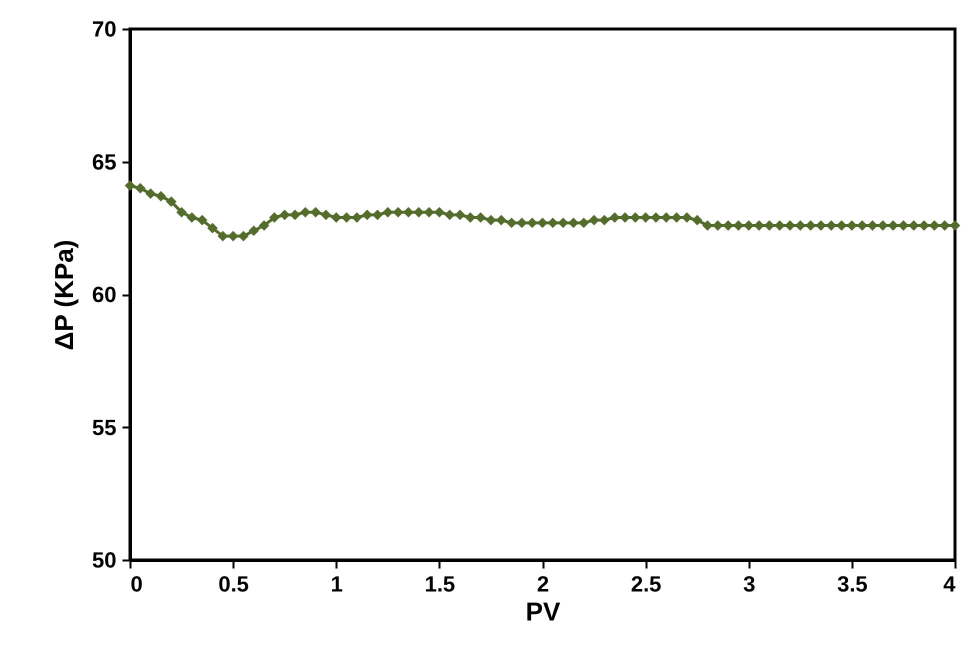 Image resolution: width=967 pixels, height=669 pixels. What do you see at coordinates (949, 584) in the screenshot?
I see `x-tick-label: 4` at bounding box center [949, 584].